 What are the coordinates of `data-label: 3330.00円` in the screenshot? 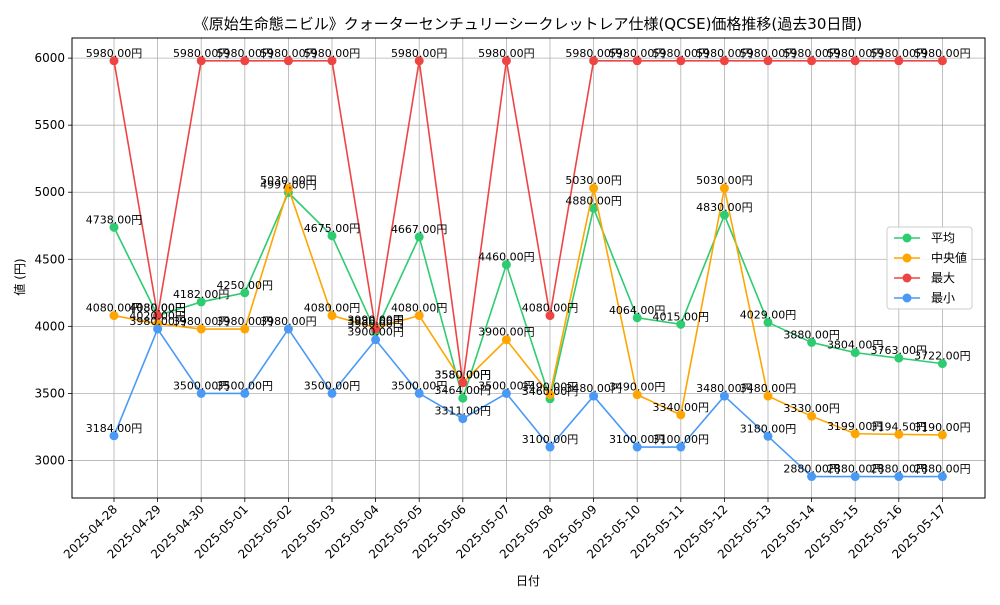 It's located at (811, 408).